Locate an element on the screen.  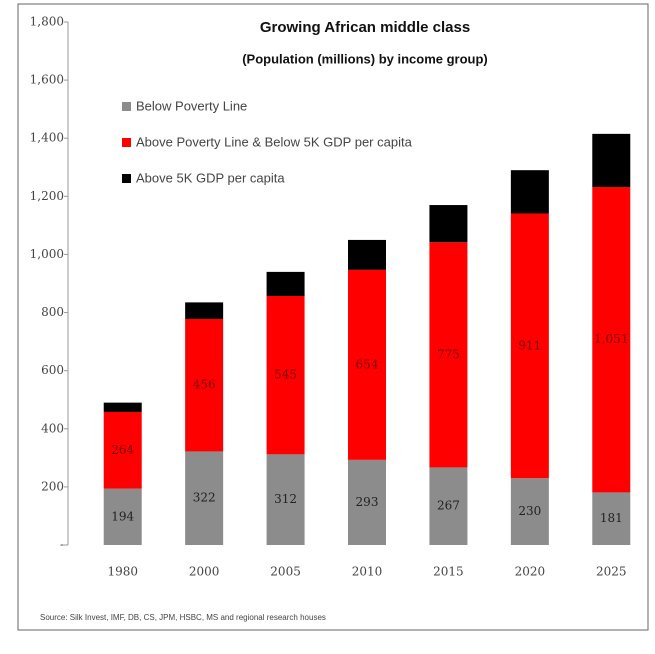
data-label: 911 is located at coordinates (529, 345).